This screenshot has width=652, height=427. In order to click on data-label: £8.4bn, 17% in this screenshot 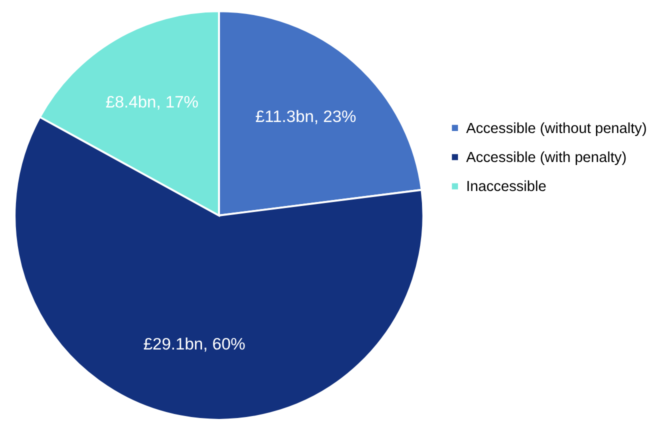, I will do `click(152, 102)`.